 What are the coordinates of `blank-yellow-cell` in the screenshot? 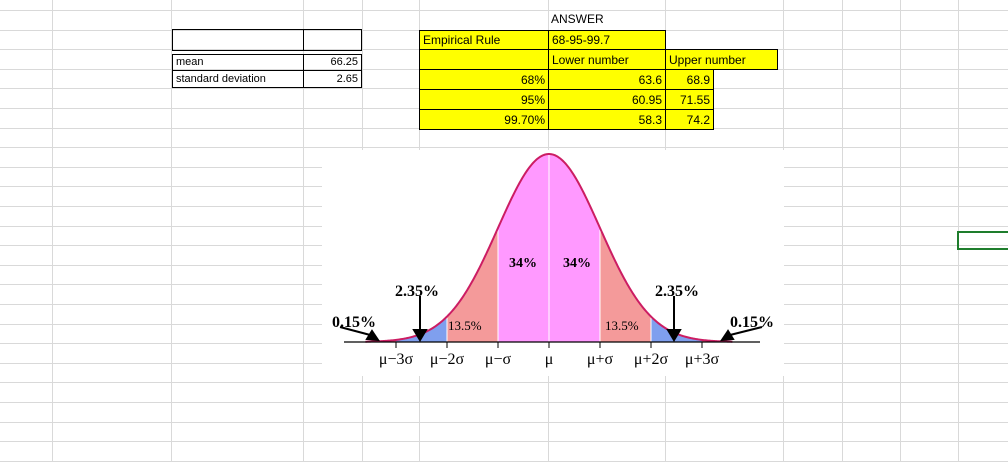 It's located at (484, 59).